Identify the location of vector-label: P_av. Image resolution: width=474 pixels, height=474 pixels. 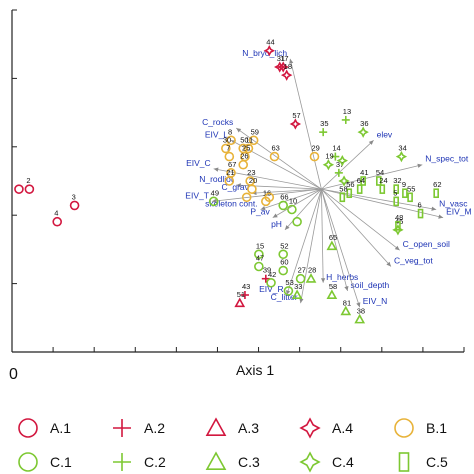
(260, 212).